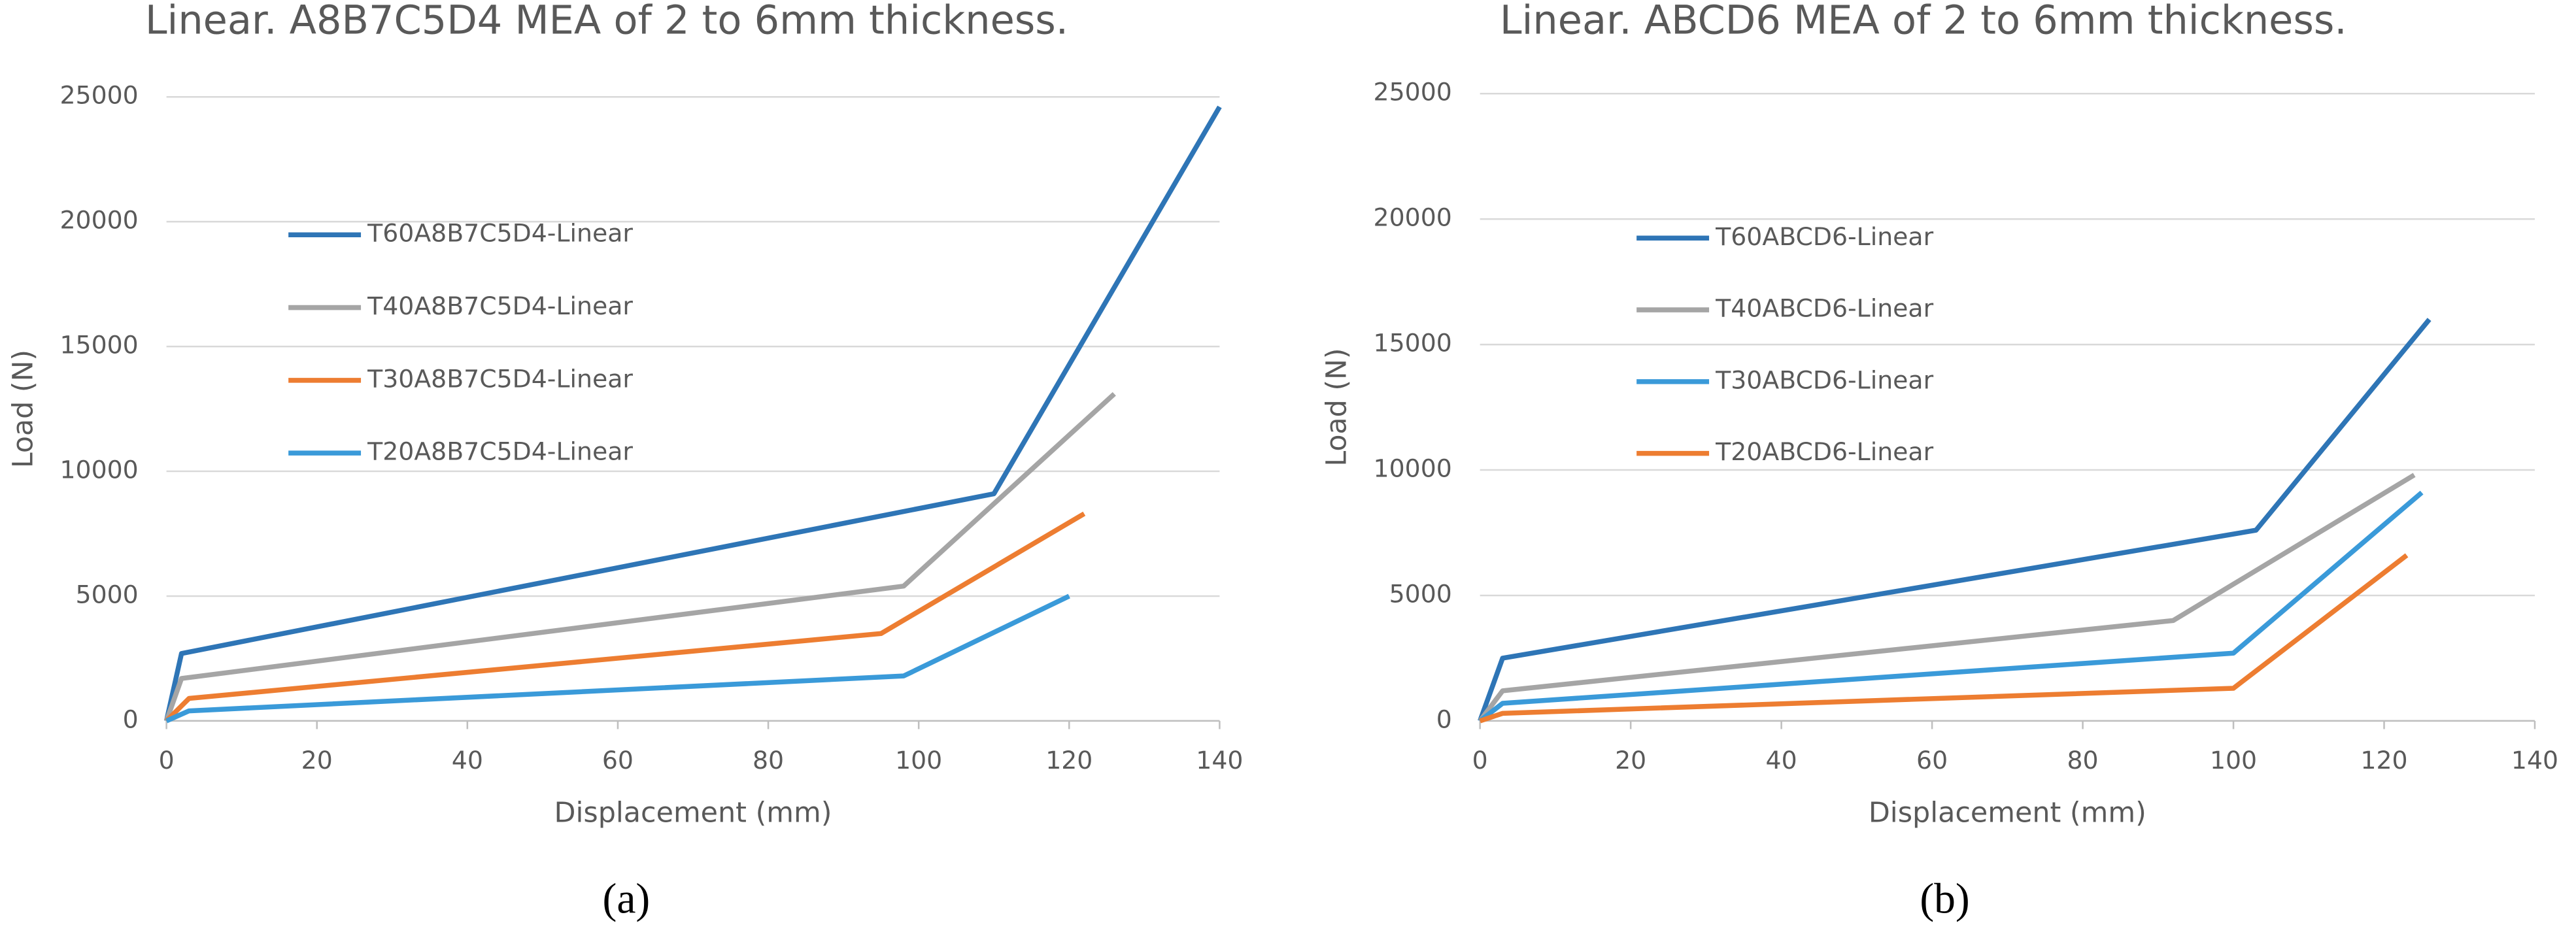 The width and height of the screenshot is (2576, 936). Describe the element at coordinates (1824, 236) in the screenshot. I see `legend-label: T60ABCD6-Linear` at that location.